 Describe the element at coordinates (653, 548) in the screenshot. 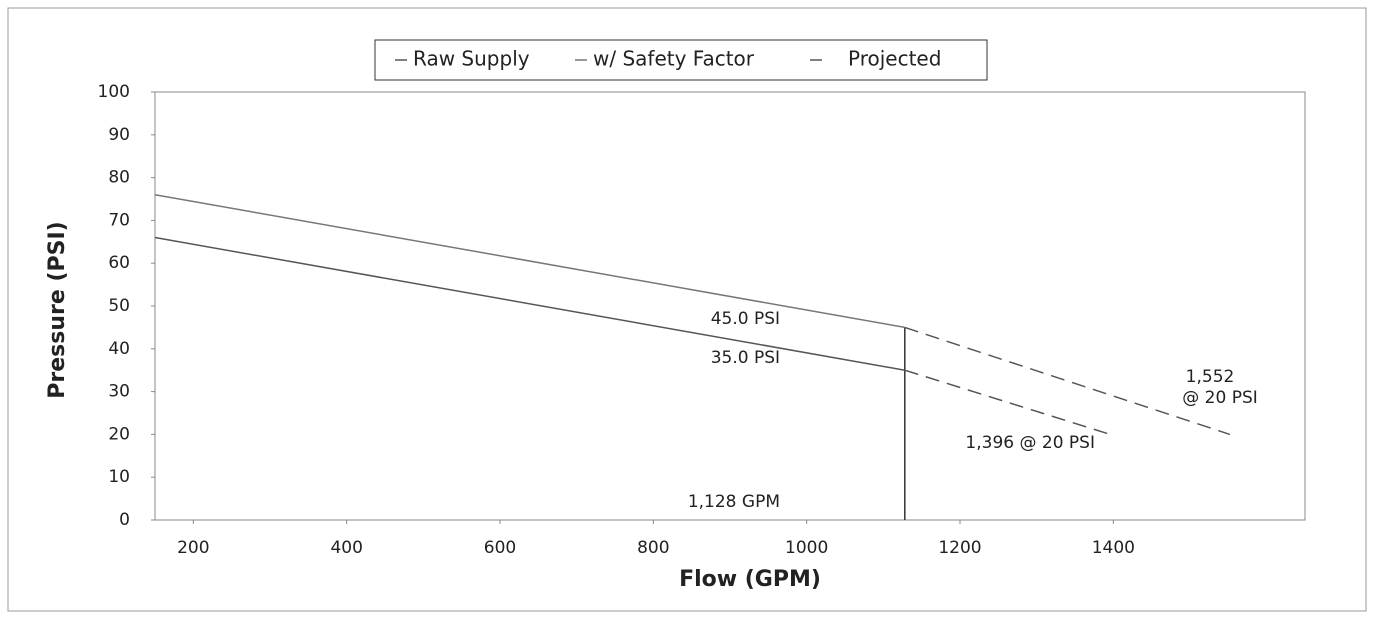

I see `x-tick-label: 800` at that location.